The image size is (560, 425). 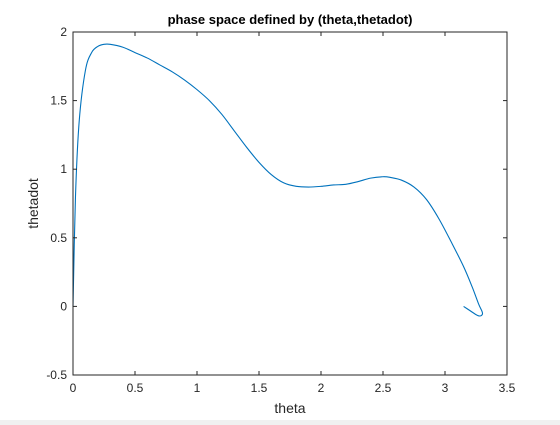 What do you see at coordinates (63, 169) in the screenshot?
I see `y-tick-label: 1` at bounding box center [63, 169].